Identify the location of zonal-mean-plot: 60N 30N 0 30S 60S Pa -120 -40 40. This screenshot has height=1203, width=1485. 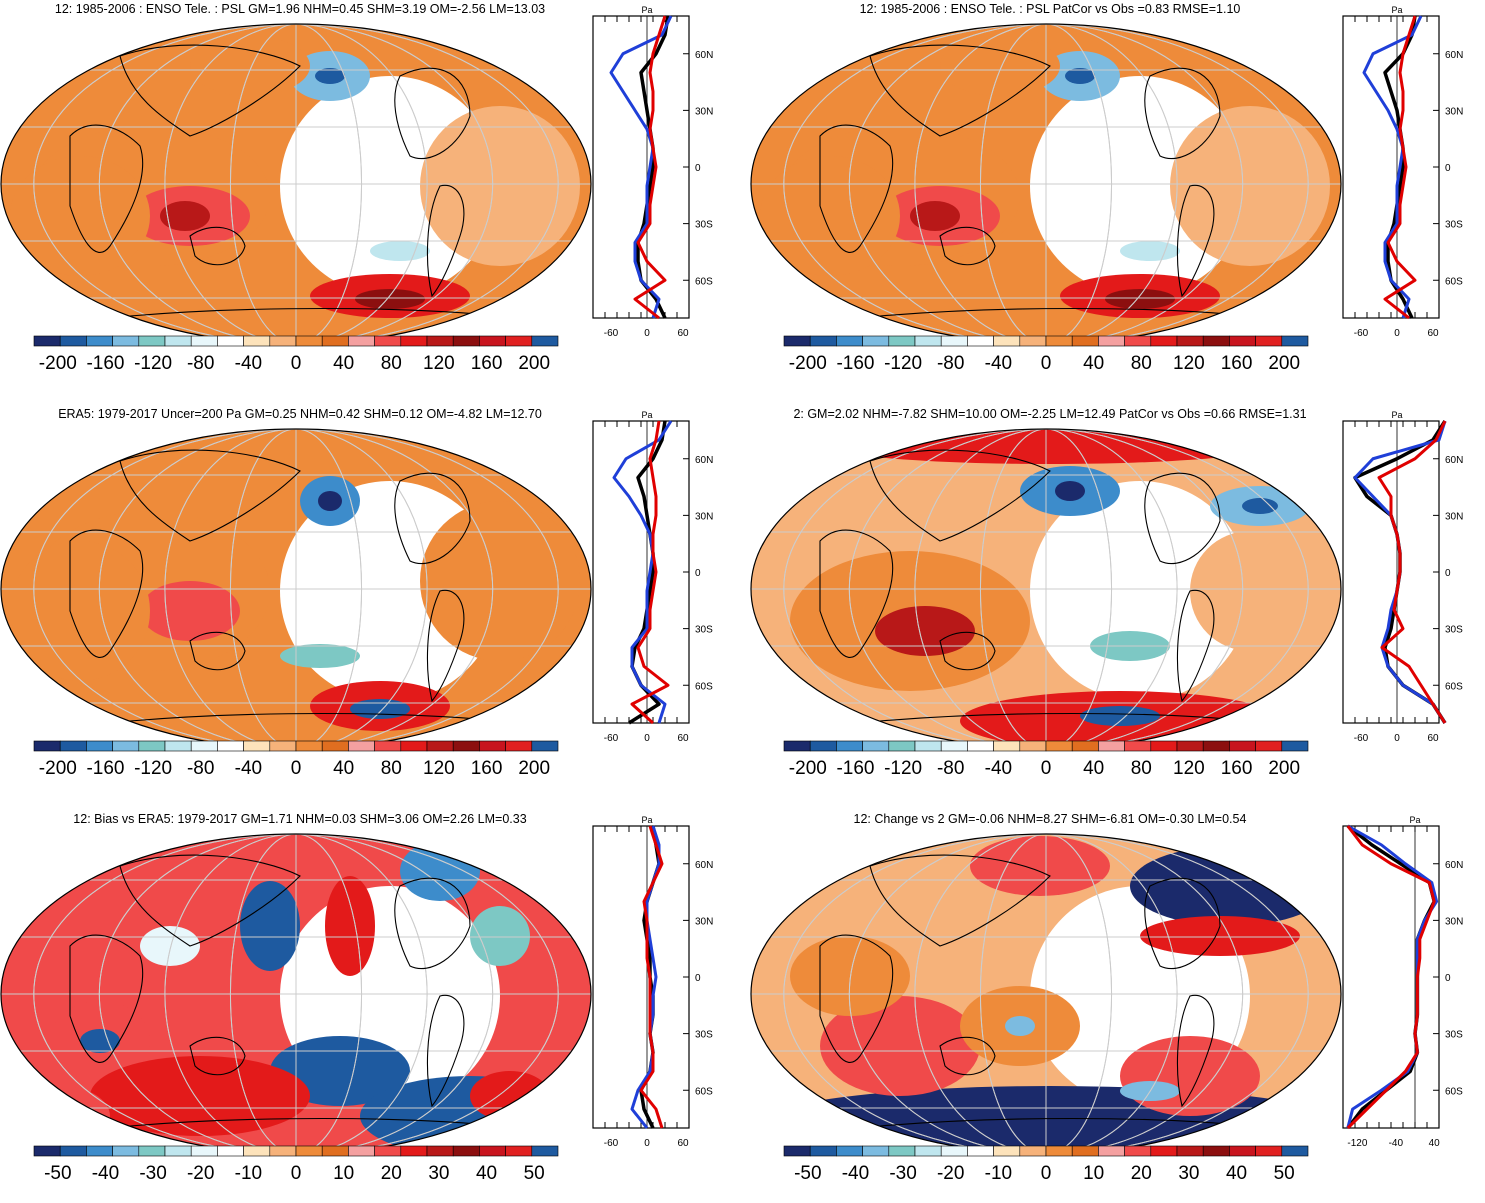
(1402, 982).